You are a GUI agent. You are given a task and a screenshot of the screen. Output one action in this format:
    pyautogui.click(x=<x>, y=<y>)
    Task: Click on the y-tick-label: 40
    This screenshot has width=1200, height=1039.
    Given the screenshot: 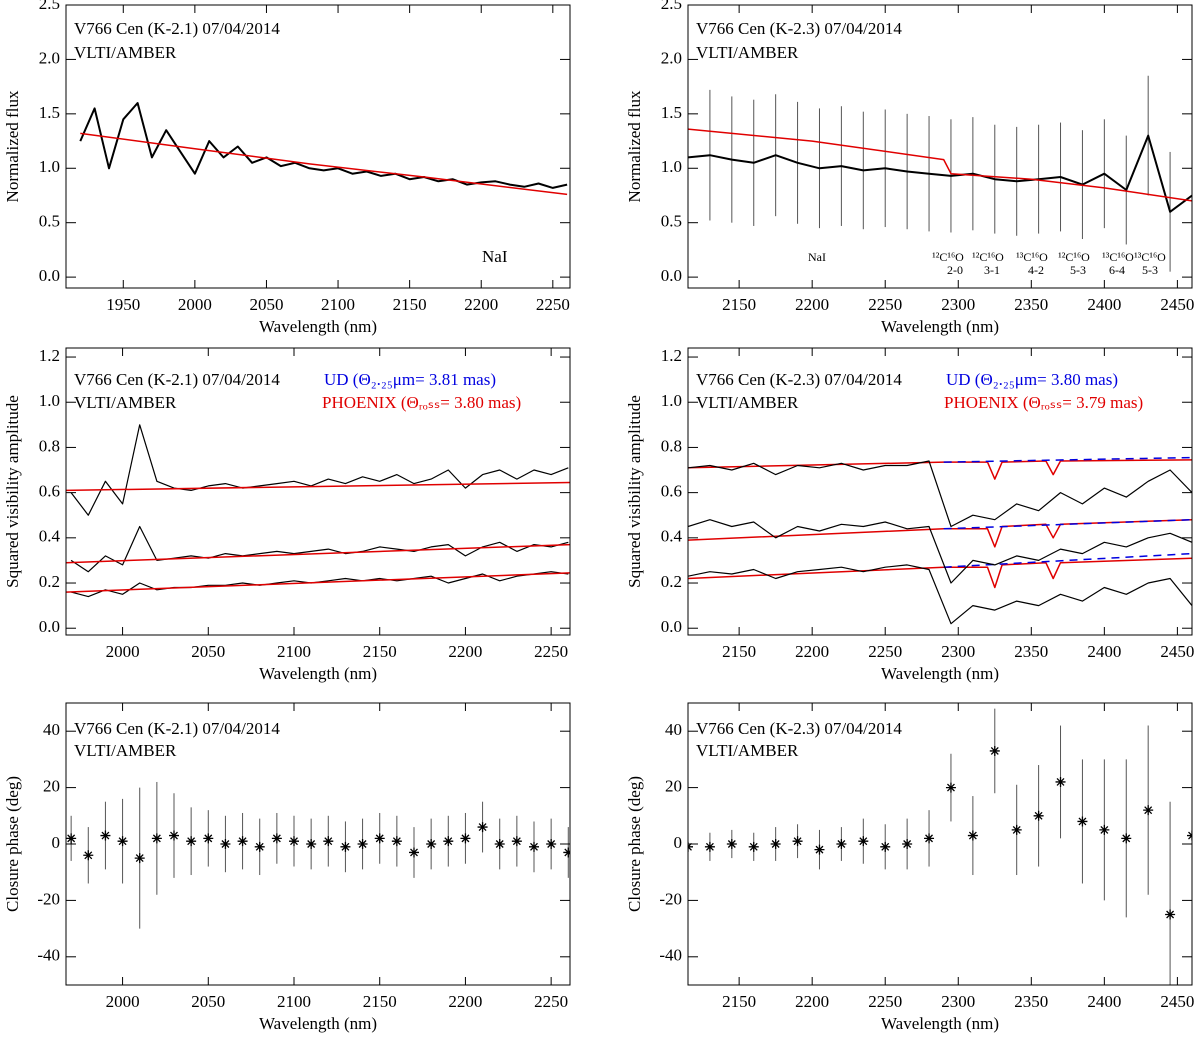 What is the action you would take?
    pyautogui.click(x=51, y=729)
    